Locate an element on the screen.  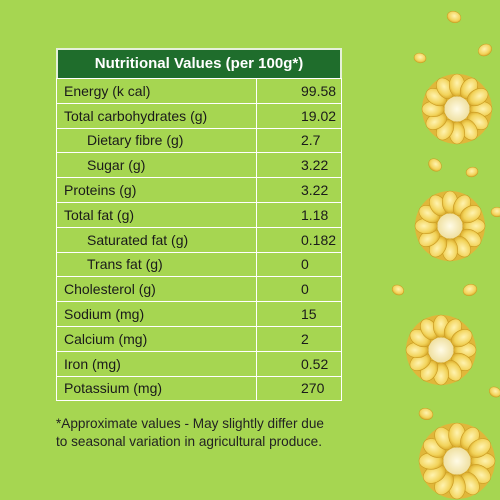
row-label-sub: Dietary fibre (g) is located at coordinates (156, 140).